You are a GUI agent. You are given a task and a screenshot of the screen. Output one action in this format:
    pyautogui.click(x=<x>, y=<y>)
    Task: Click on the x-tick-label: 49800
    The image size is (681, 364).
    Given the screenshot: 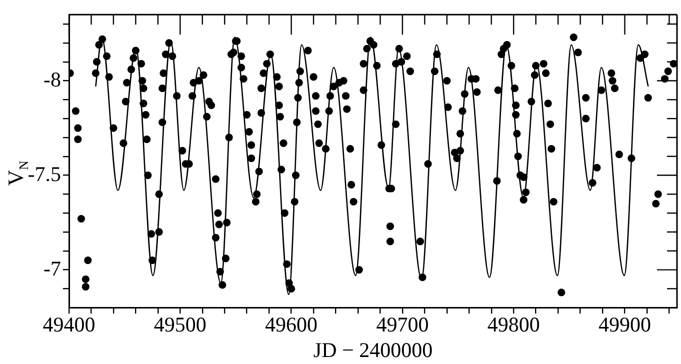 What is the action you would take?
    pyautogui.click(x=513, y=324)
    